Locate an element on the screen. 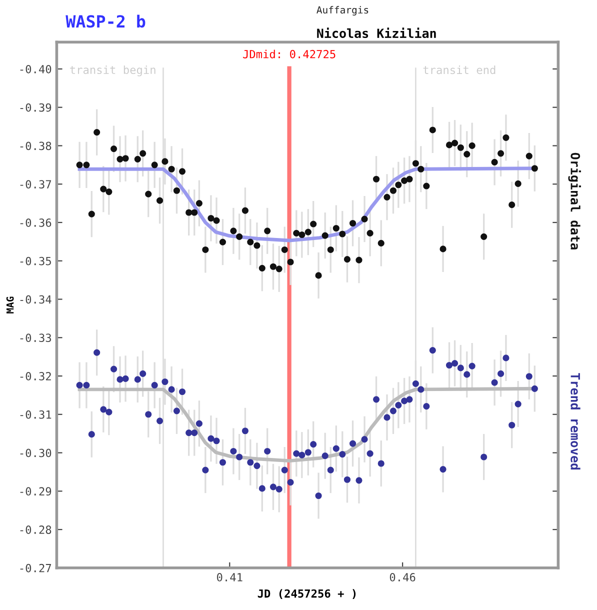 Image resolution: width=597 pixels, height=610 pixels. y-tick-label: -0.32 is located at coordinates (35, 376).